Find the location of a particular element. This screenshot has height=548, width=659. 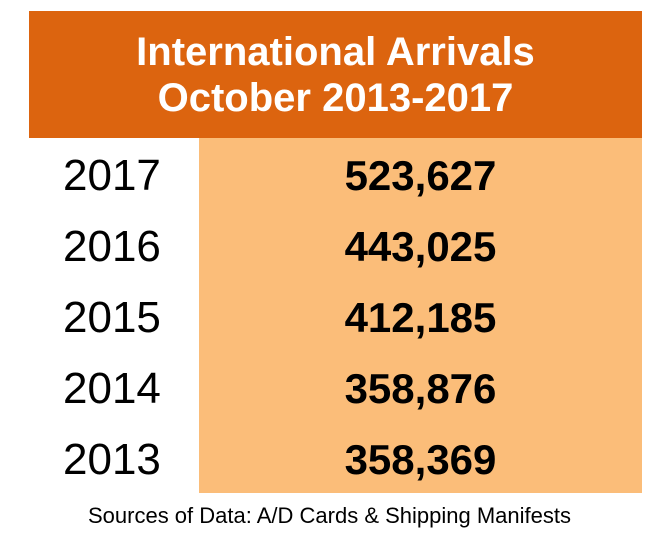

arrivals-value: 358,876 is located at coordinates (420, 388).